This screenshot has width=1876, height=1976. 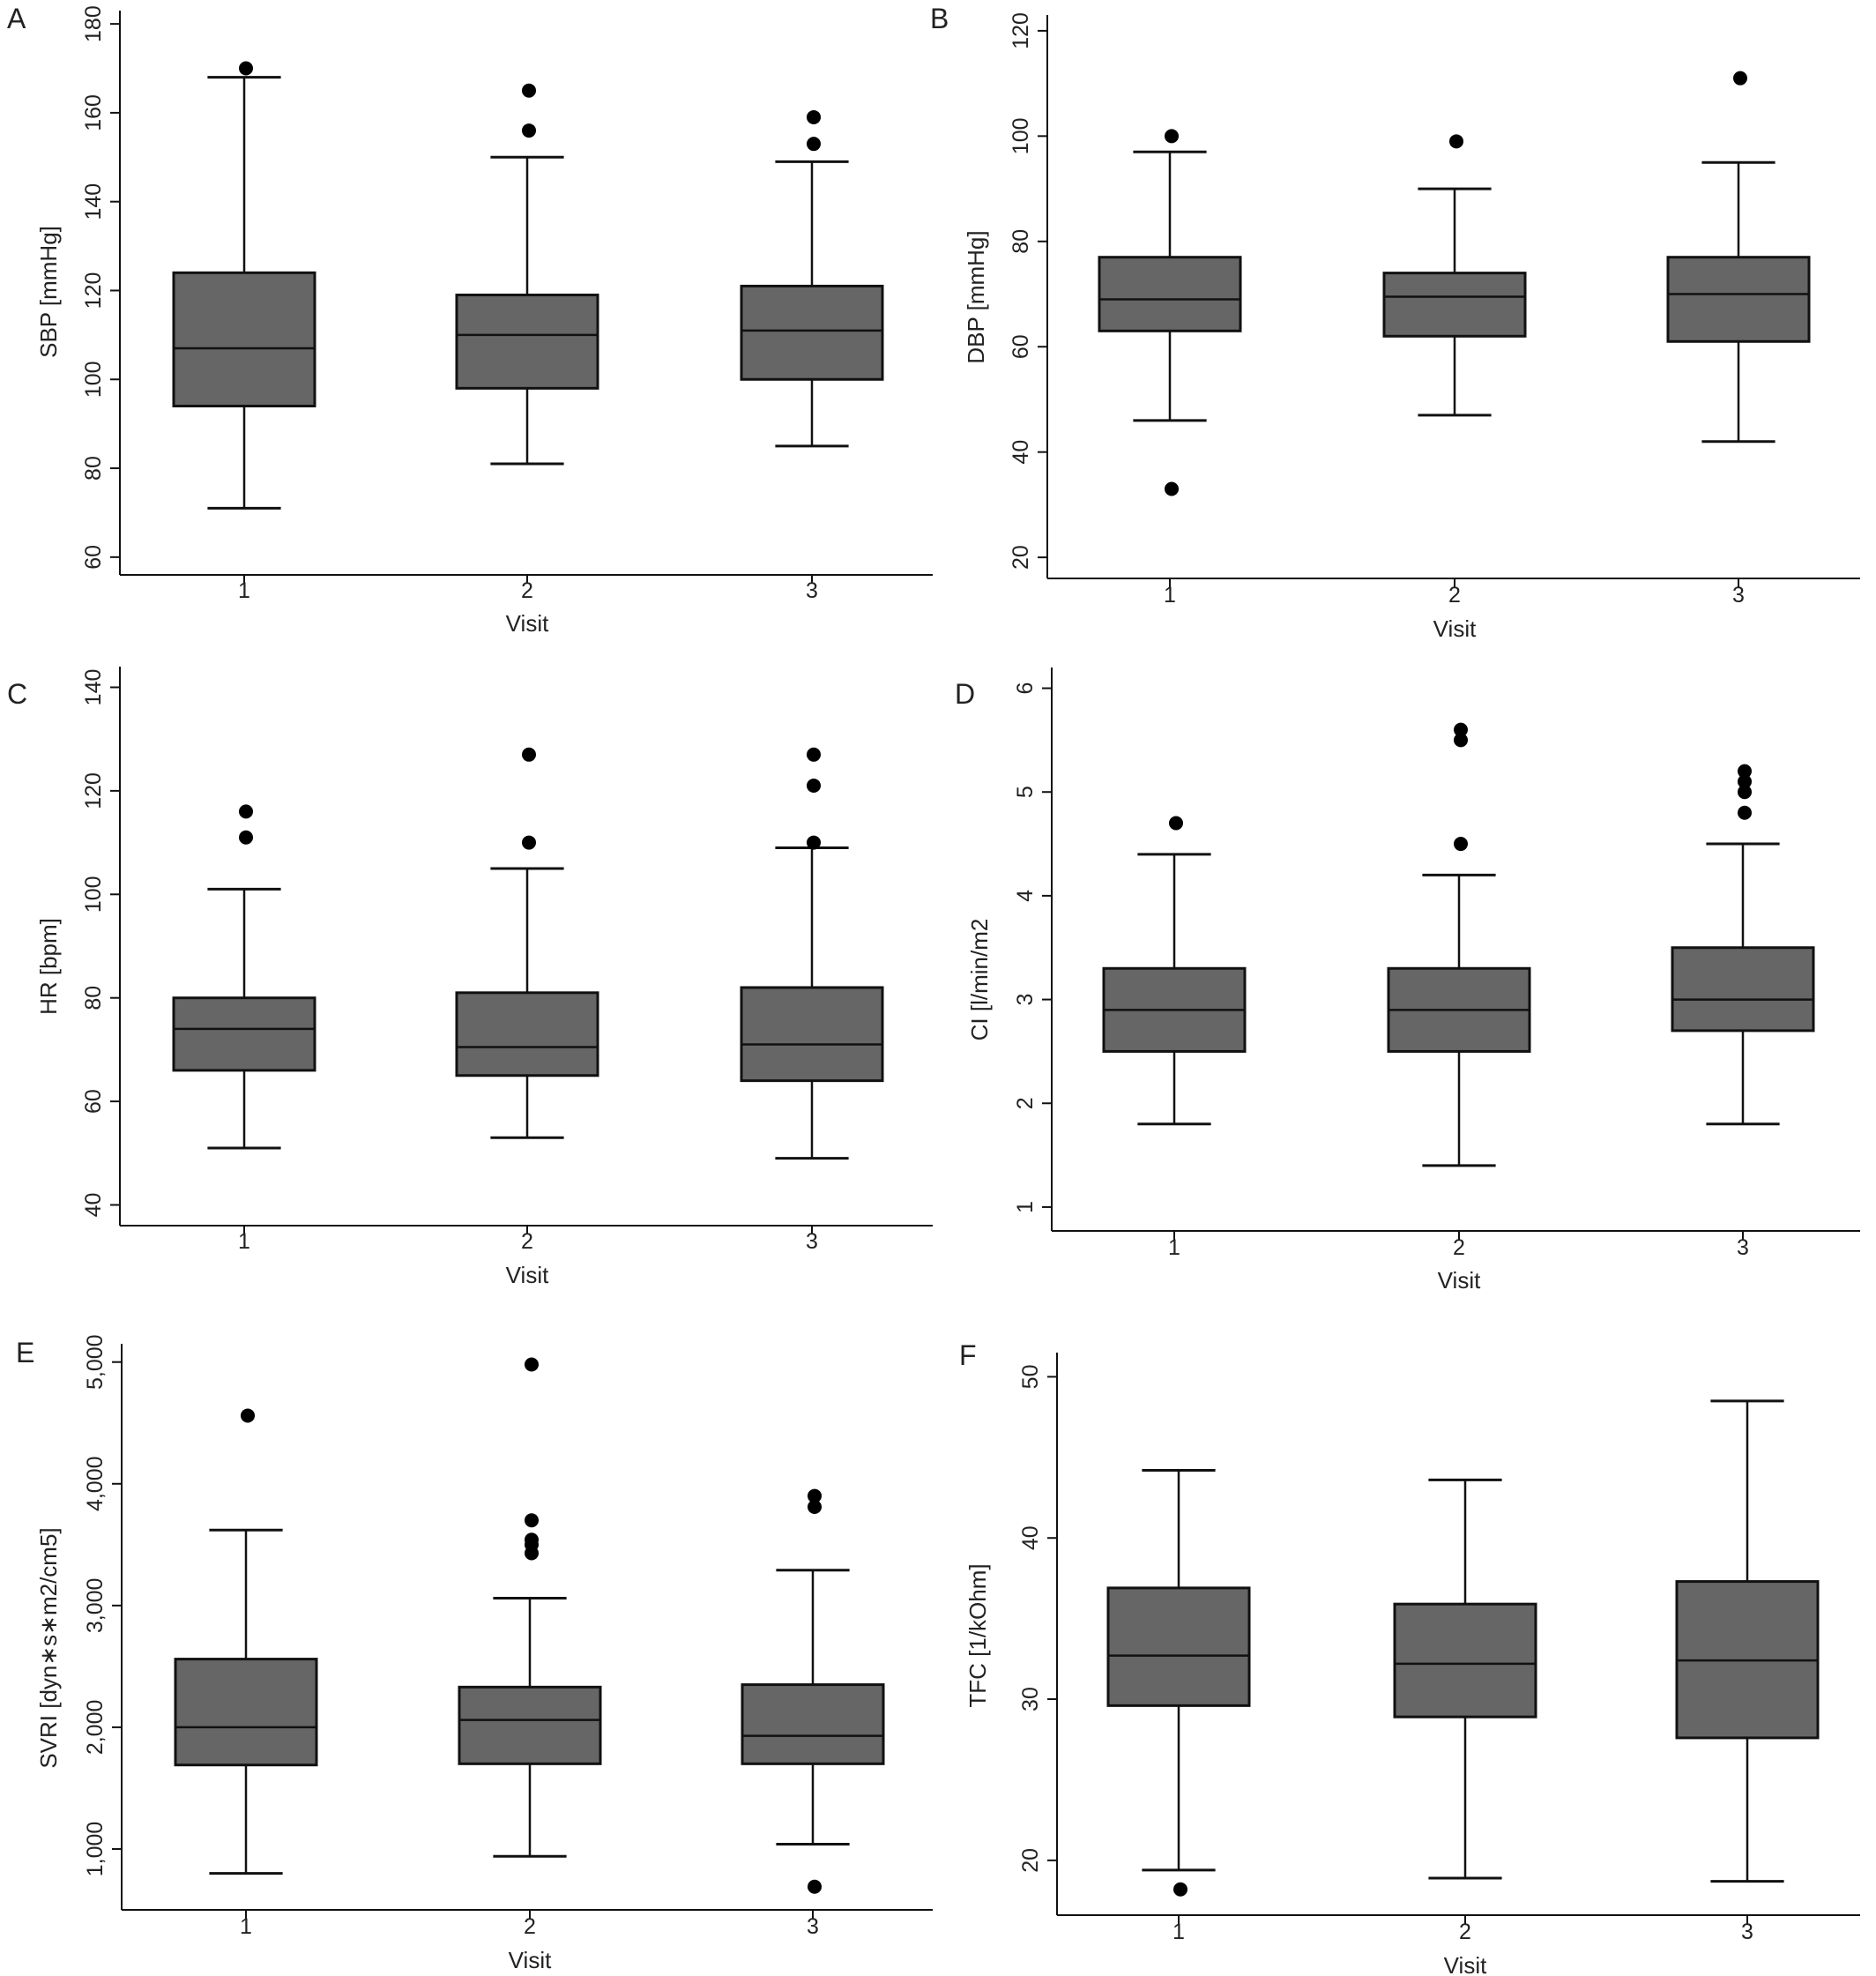 I want to click on y-tick-label: 120, so click(x=1021, y=30).